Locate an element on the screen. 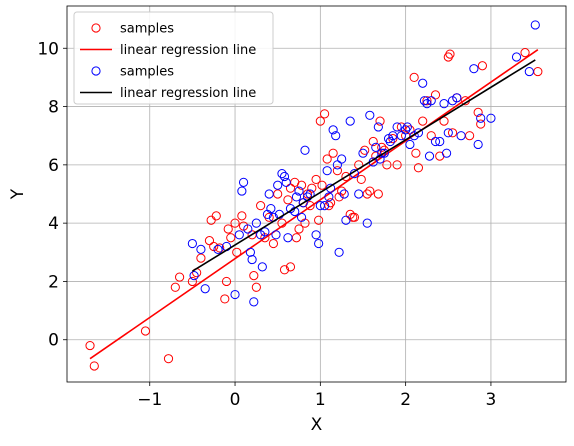  y-tick-label: 10 is located at coordinates (48, 49).